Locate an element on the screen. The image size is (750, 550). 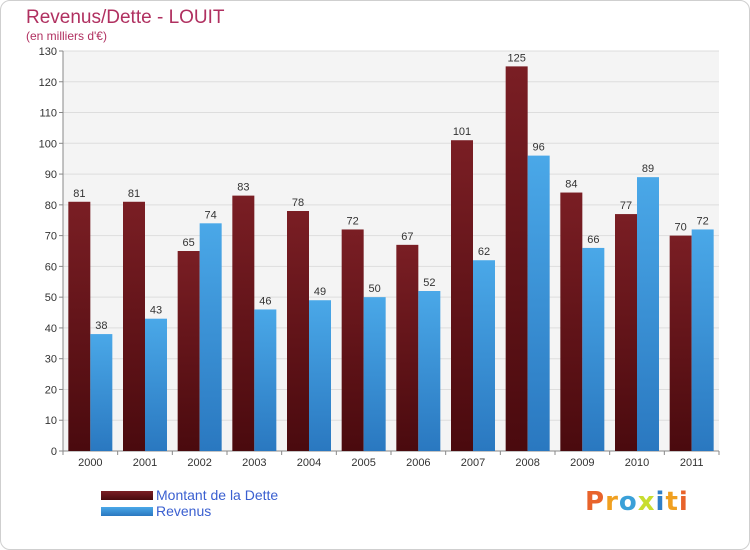
data-label-dette: 101 is located at coordinates (462, 132).